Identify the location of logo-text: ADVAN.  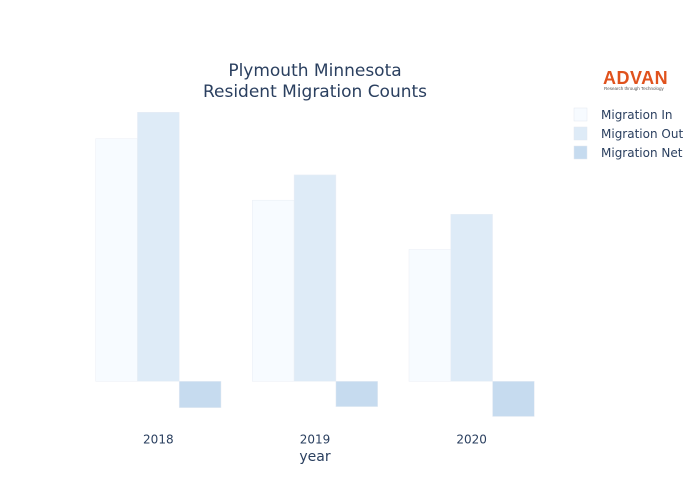
(635, 78).